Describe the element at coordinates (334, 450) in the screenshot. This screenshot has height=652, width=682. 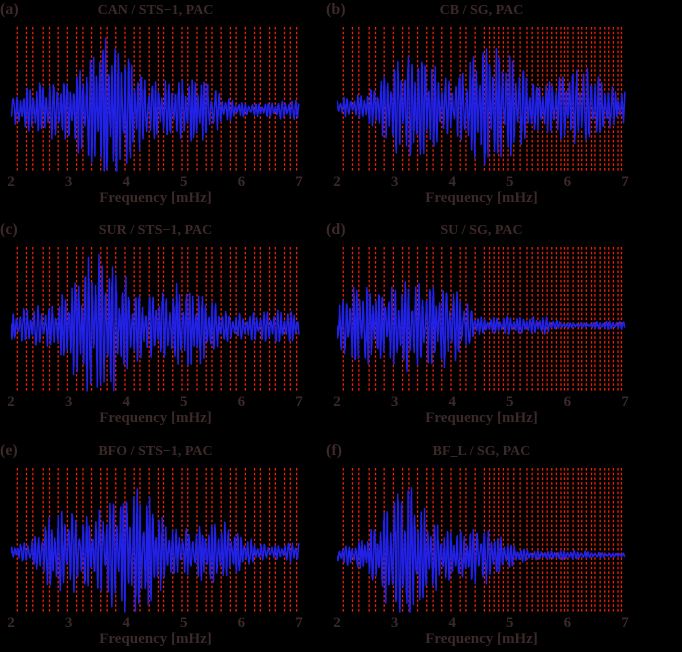
I see `panel-letter: (f)` at that location.